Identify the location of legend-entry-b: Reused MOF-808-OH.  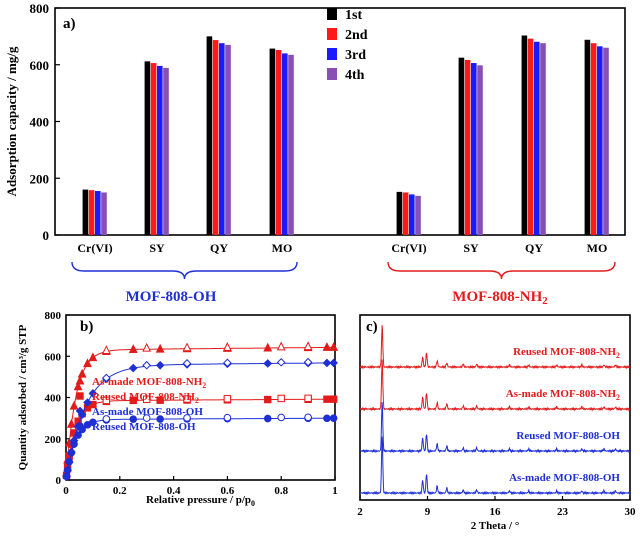
(144, 427).